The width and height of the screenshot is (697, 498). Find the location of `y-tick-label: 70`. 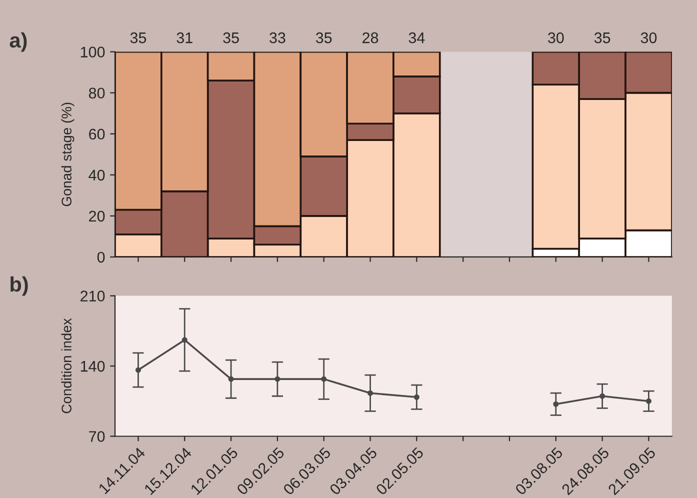

y-tick-label: 70 is located at coordinates (97, 436).